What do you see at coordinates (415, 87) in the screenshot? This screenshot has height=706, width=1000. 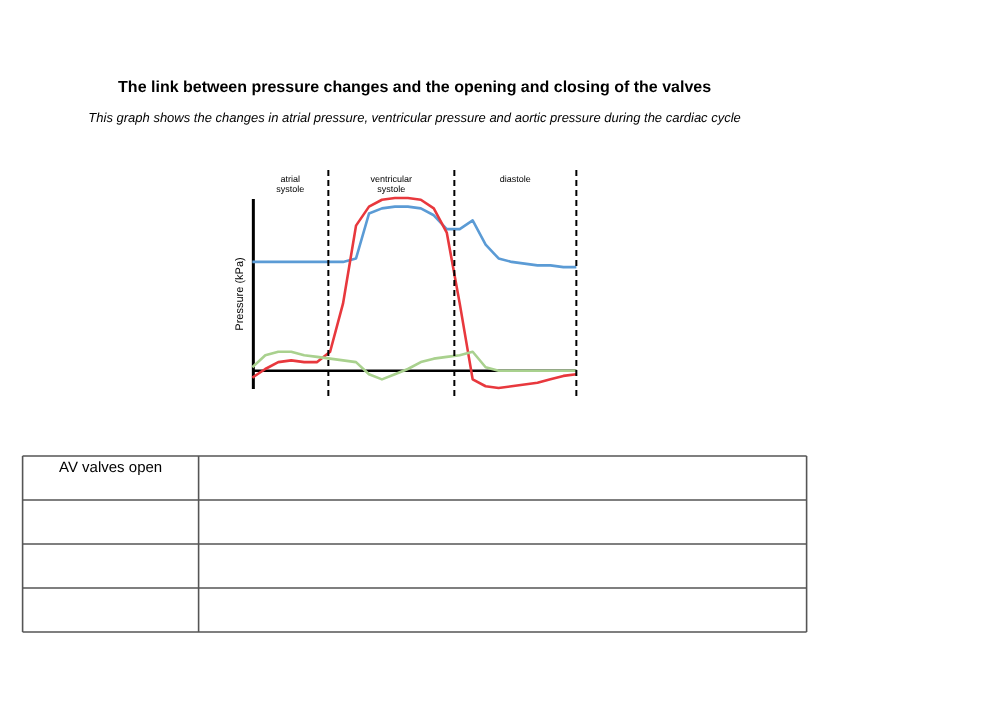 I see `chart-title: The link between pressure changes and the opening and closing of the valves` at bounding box center [415, 87].